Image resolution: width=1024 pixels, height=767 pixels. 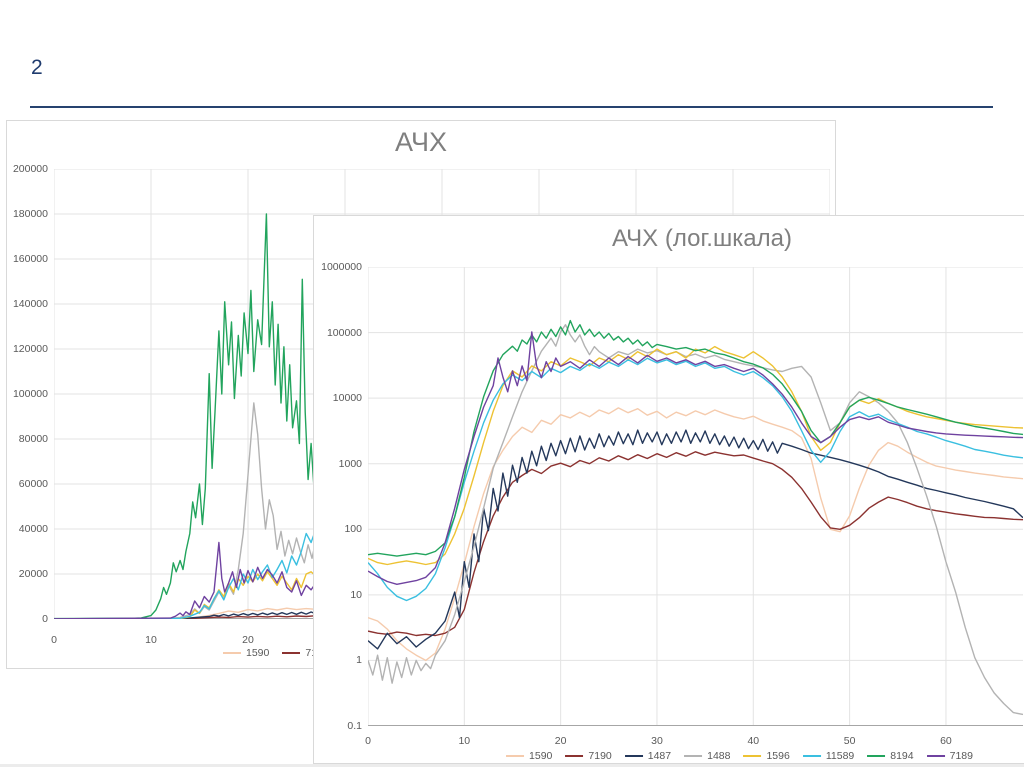 What do you see at coordinates (30, 259) in the screenshot?
I see `y-tick-label: 160000` at bounding box center [30, 259].